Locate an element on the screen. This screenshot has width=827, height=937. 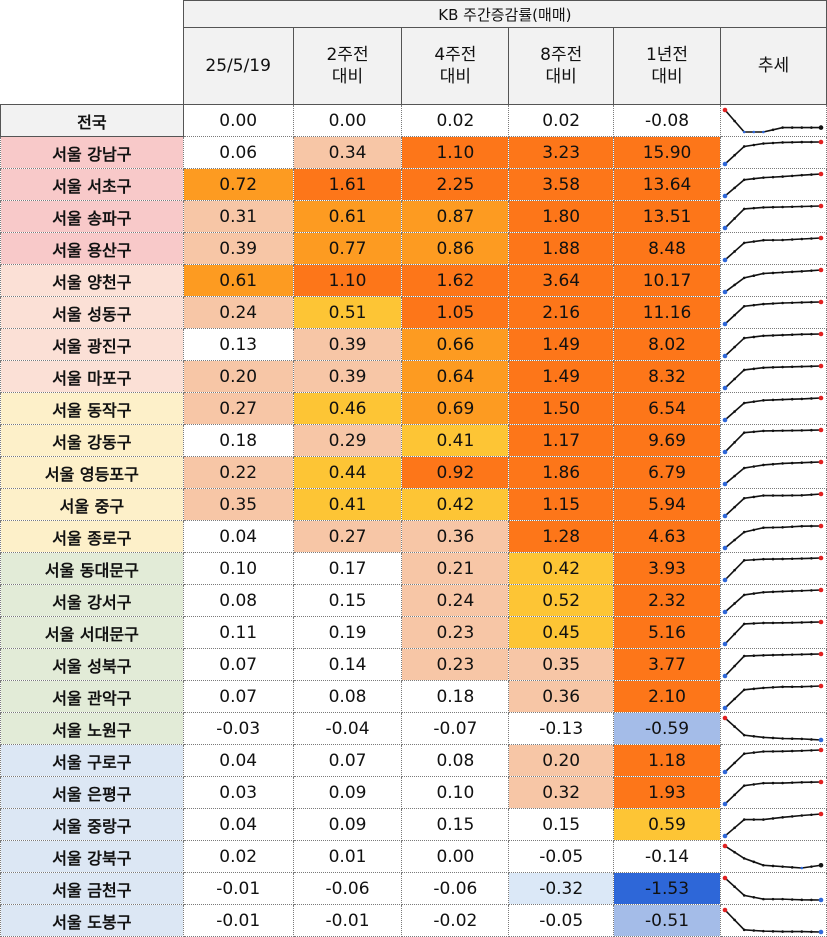
value-cell: 2.32 is located at coordinates (667, 600).